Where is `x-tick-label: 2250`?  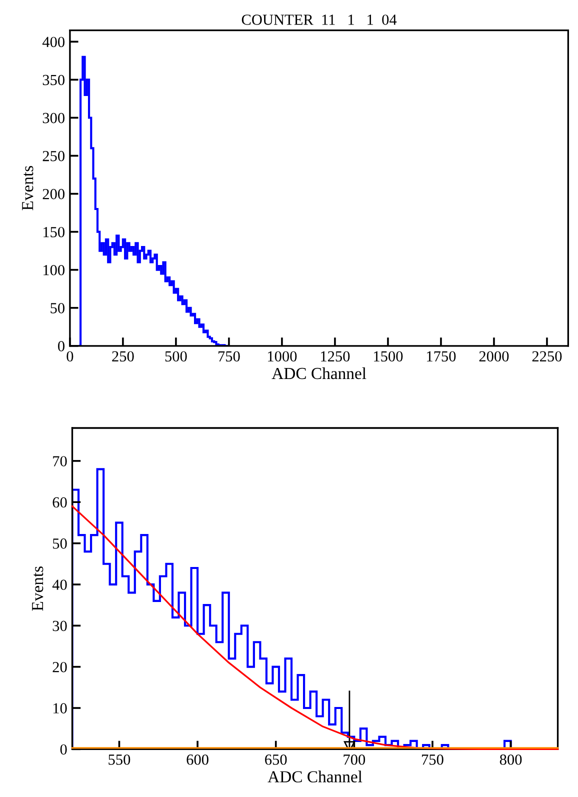
x-tick-label: 2250 is located at coordinates (547, 356).